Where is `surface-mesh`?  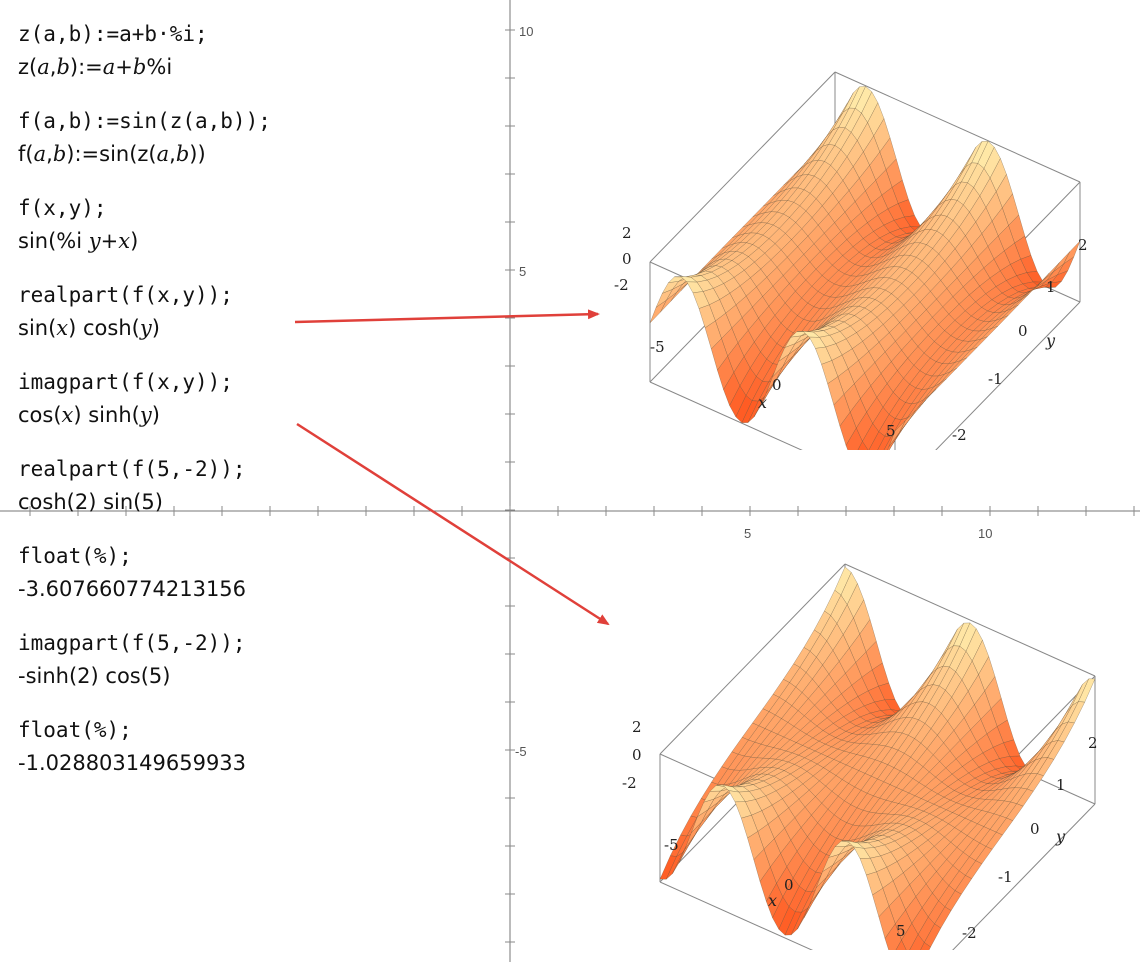
surface-mesh is located at coordinates (865, 268).